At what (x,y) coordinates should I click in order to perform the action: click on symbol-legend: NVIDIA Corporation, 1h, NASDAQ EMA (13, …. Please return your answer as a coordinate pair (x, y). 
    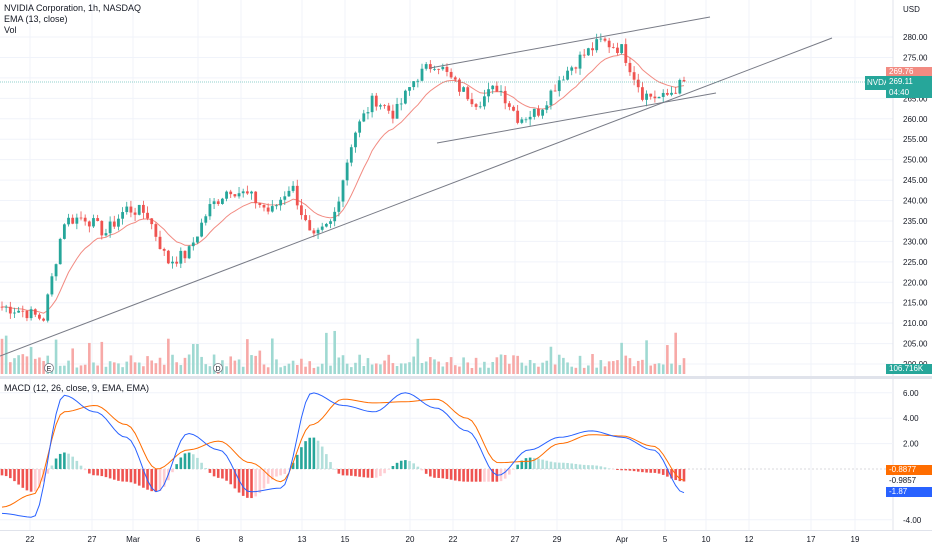
    Looking at the image, I should click on (72, 19).